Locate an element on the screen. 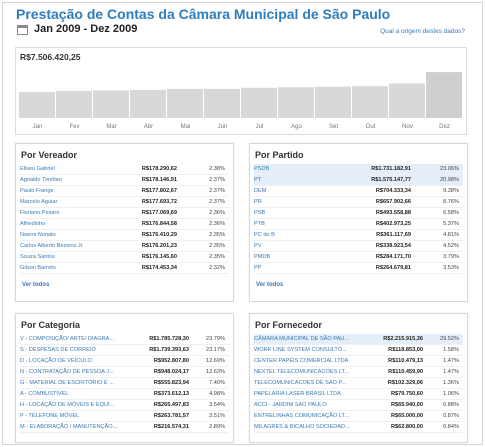 The height and width of the screenshot is (447, 485). period-selector: Jan 2009 - Dez 2009 is located at coordinates (86, 29).